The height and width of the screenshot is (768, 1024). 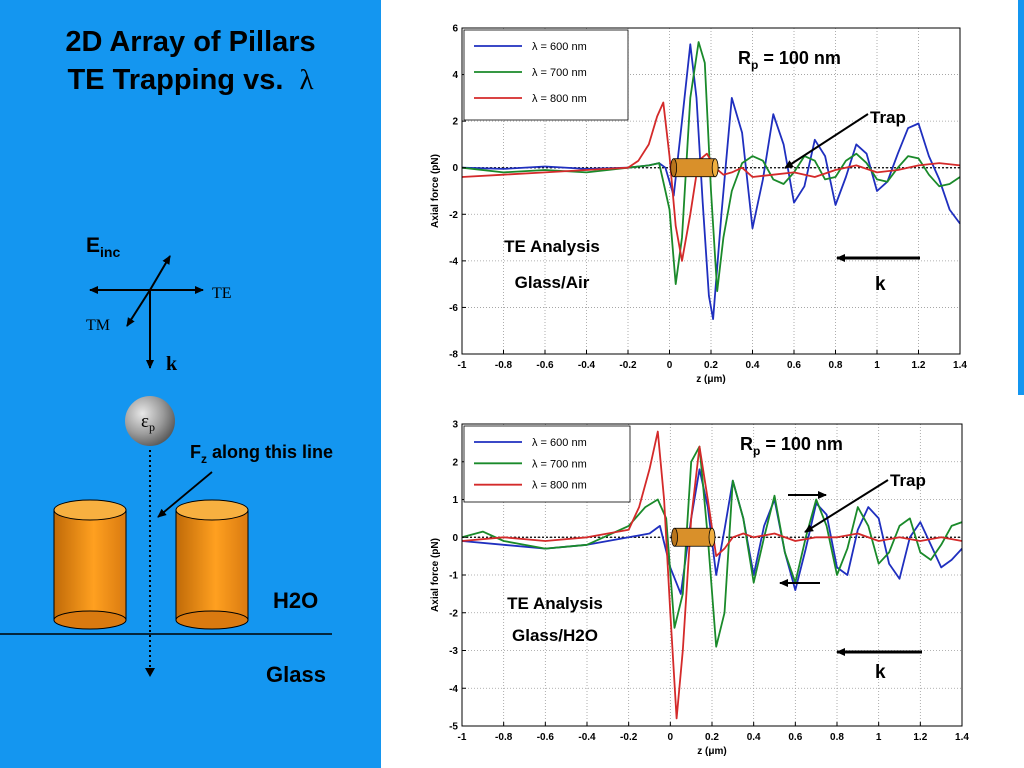 I want to click on te-label: TE, so click(x=222, y=293).